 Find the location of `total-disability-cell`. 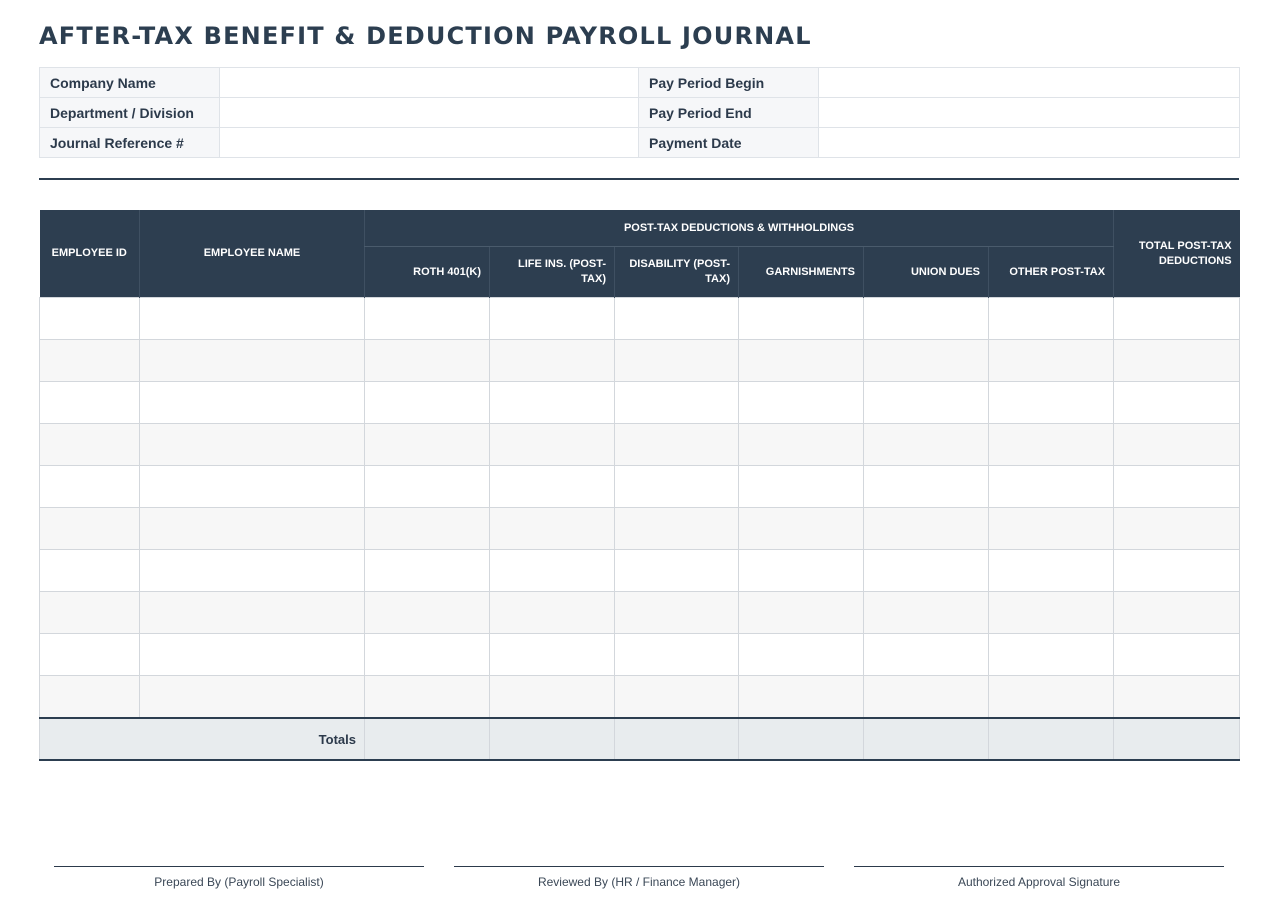

total-disability-cell is located at coordinates (676, 739).